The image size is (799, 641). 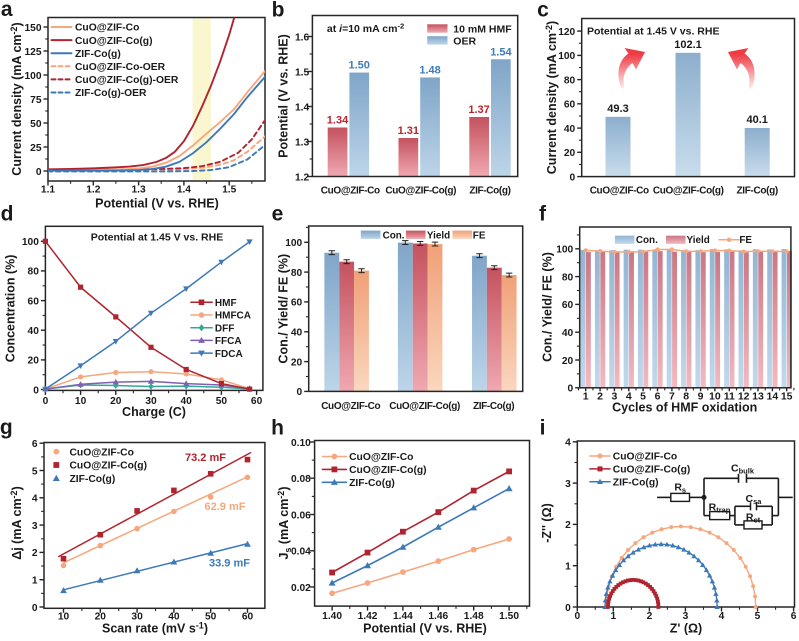 What do you see at coordinates (7, 10) in the screenshot?
I see `svg-text: a` at bounding box center [7, 10].